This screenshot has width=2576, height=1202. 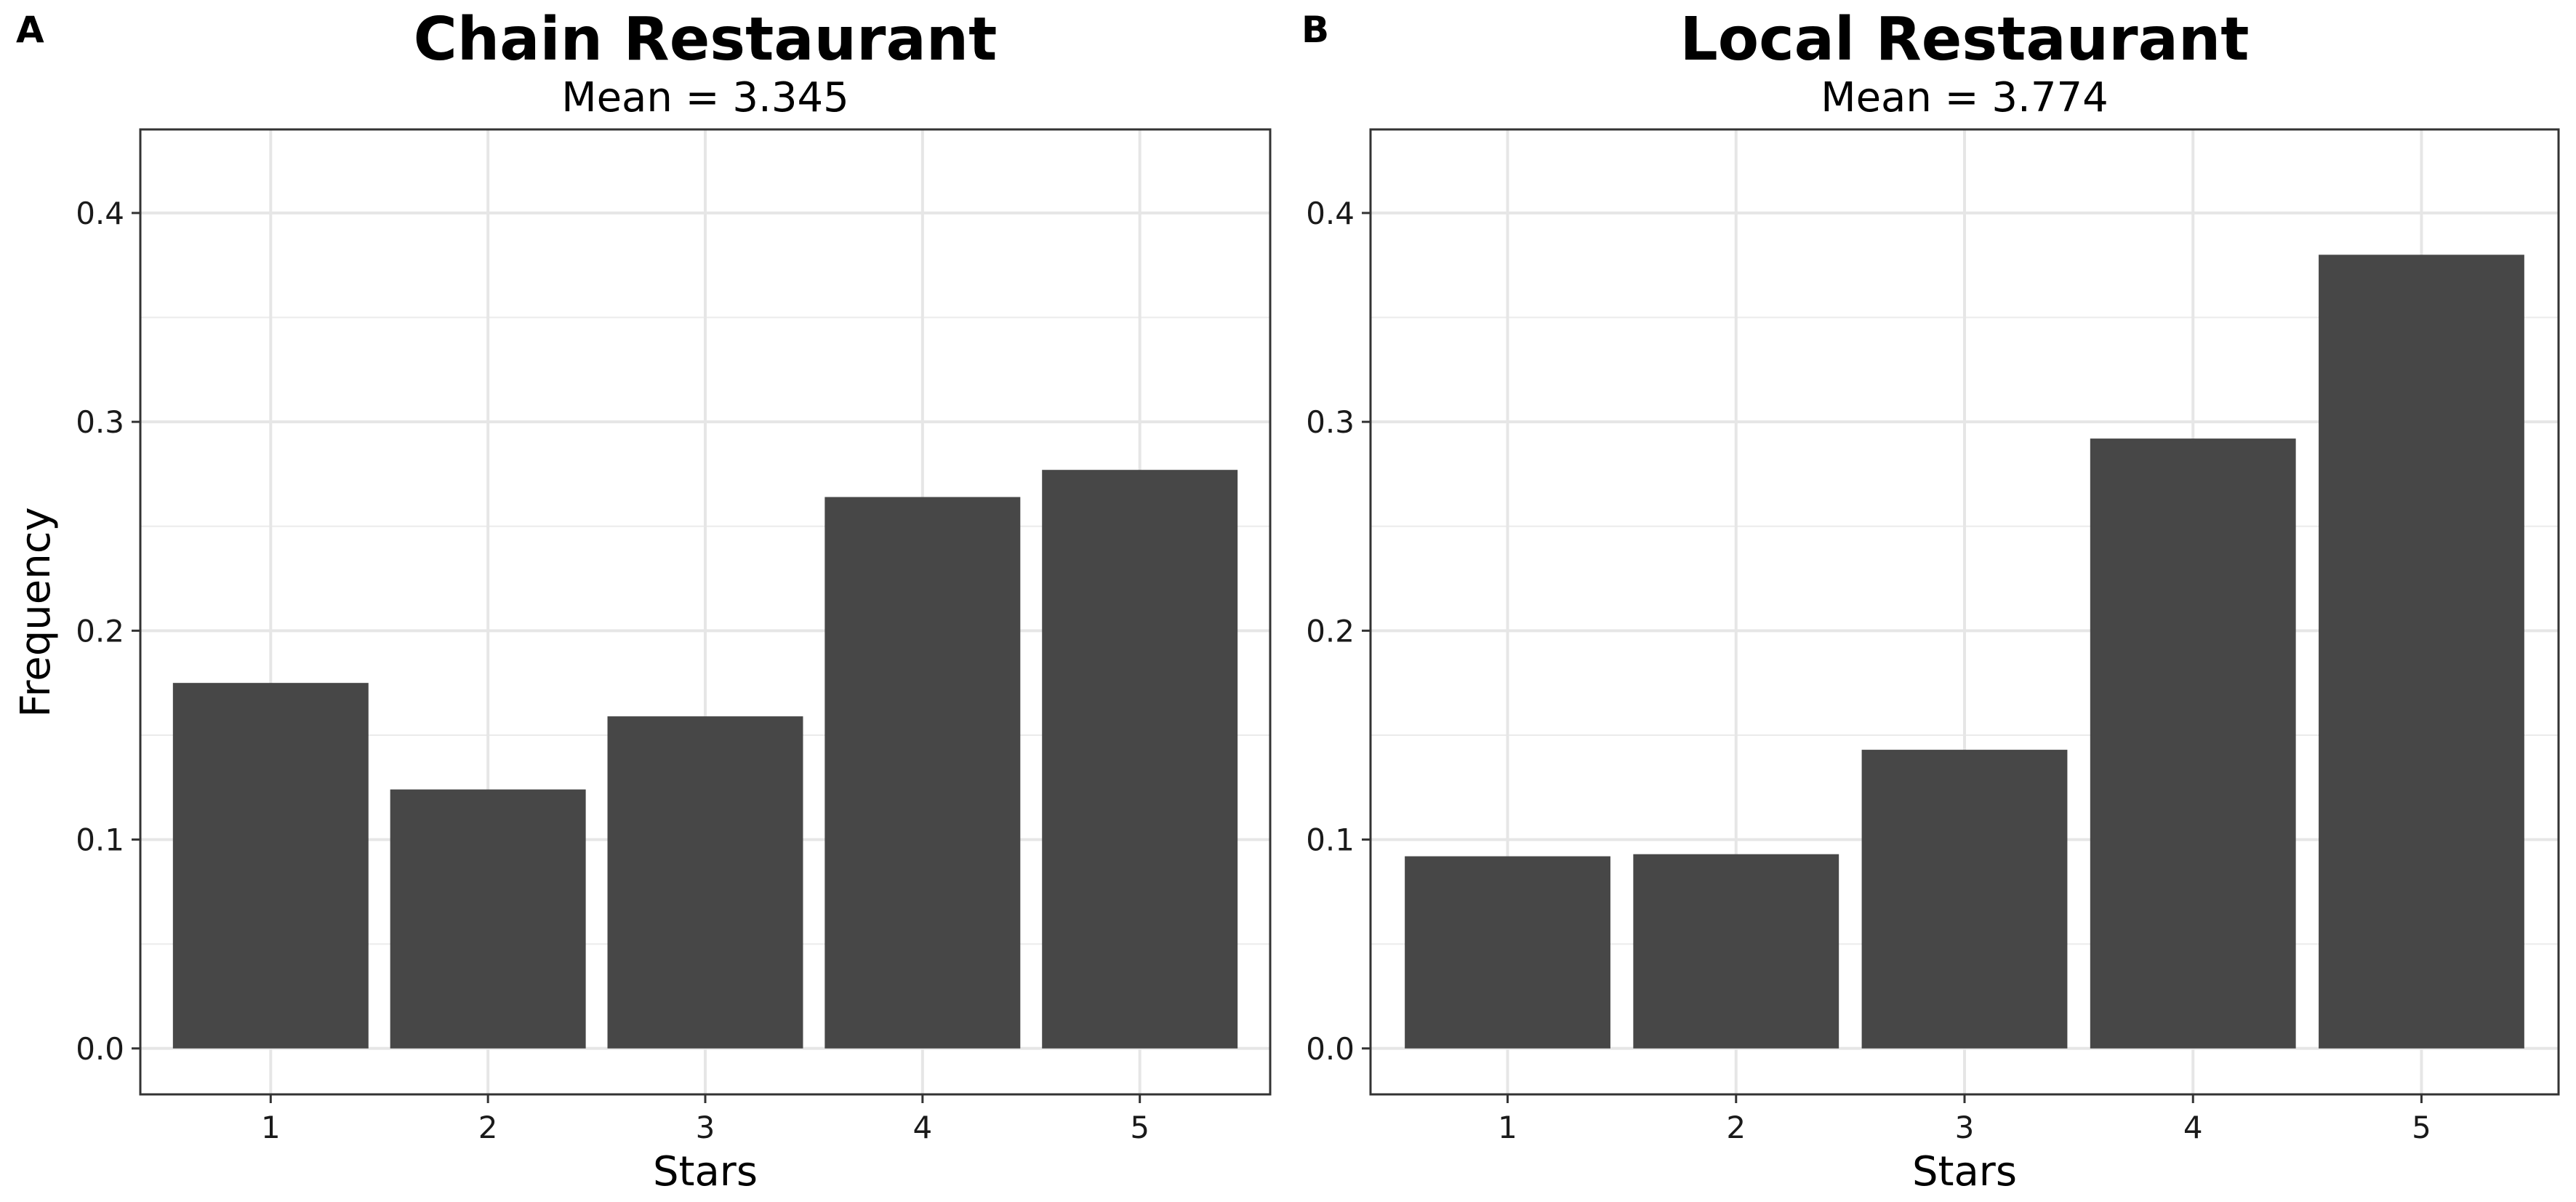 I want to click on panel-a-x-tick-label: 1, so click(x=271, y=1128).